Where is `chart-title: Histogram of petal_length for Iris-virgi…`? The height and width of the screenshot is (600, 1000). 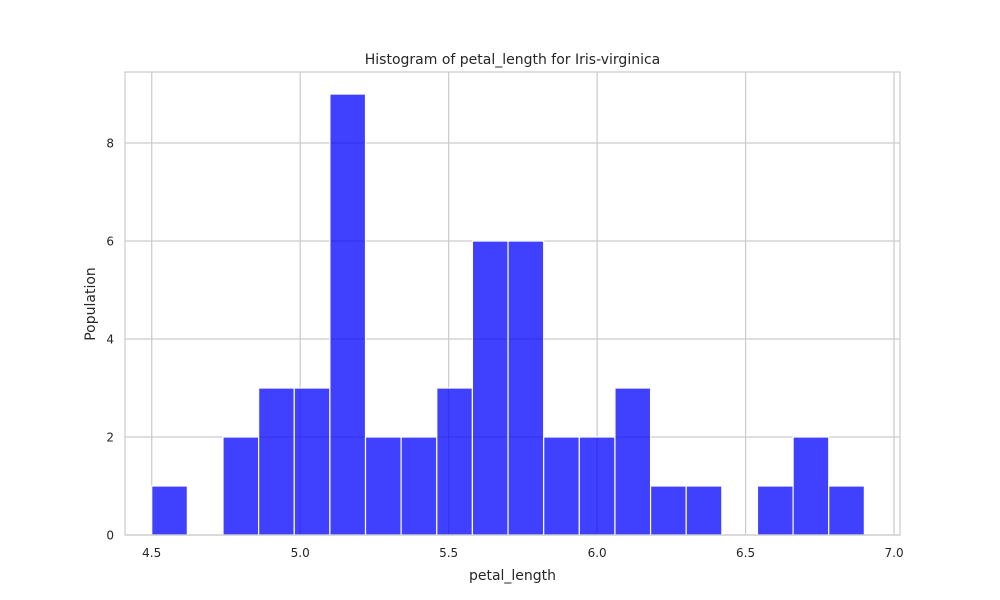 chart-title: Histogram of petal_length for Iris-virgi… is located at coordinates (513, 60).